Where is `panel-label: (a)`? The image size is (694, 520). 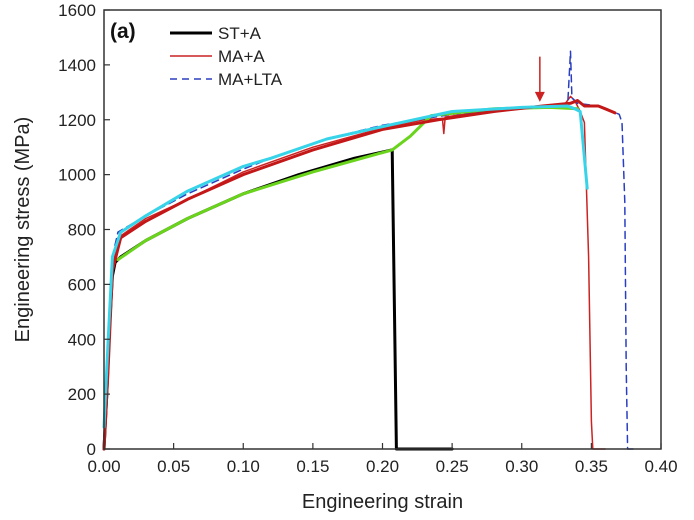
panel-label: (a) is located at coordinates (123, 31).